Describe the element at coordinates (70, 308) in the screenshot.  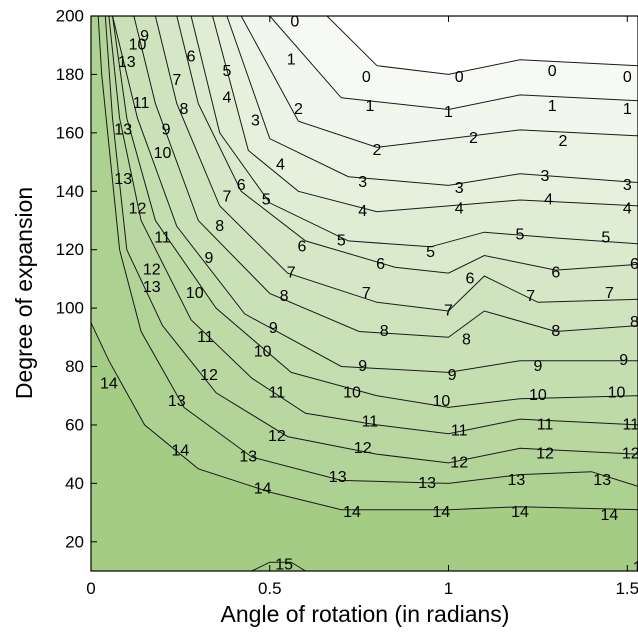
I see `y-tick-label: 100` at that location.